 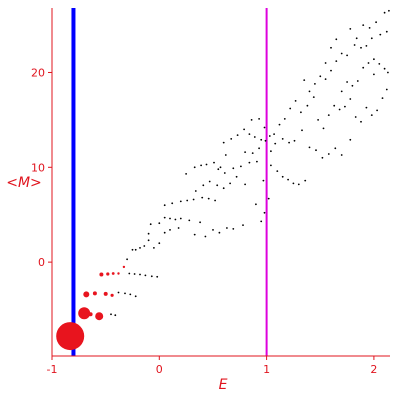 I want to click on x-tick-label: 1, so click(x=266, y=369).